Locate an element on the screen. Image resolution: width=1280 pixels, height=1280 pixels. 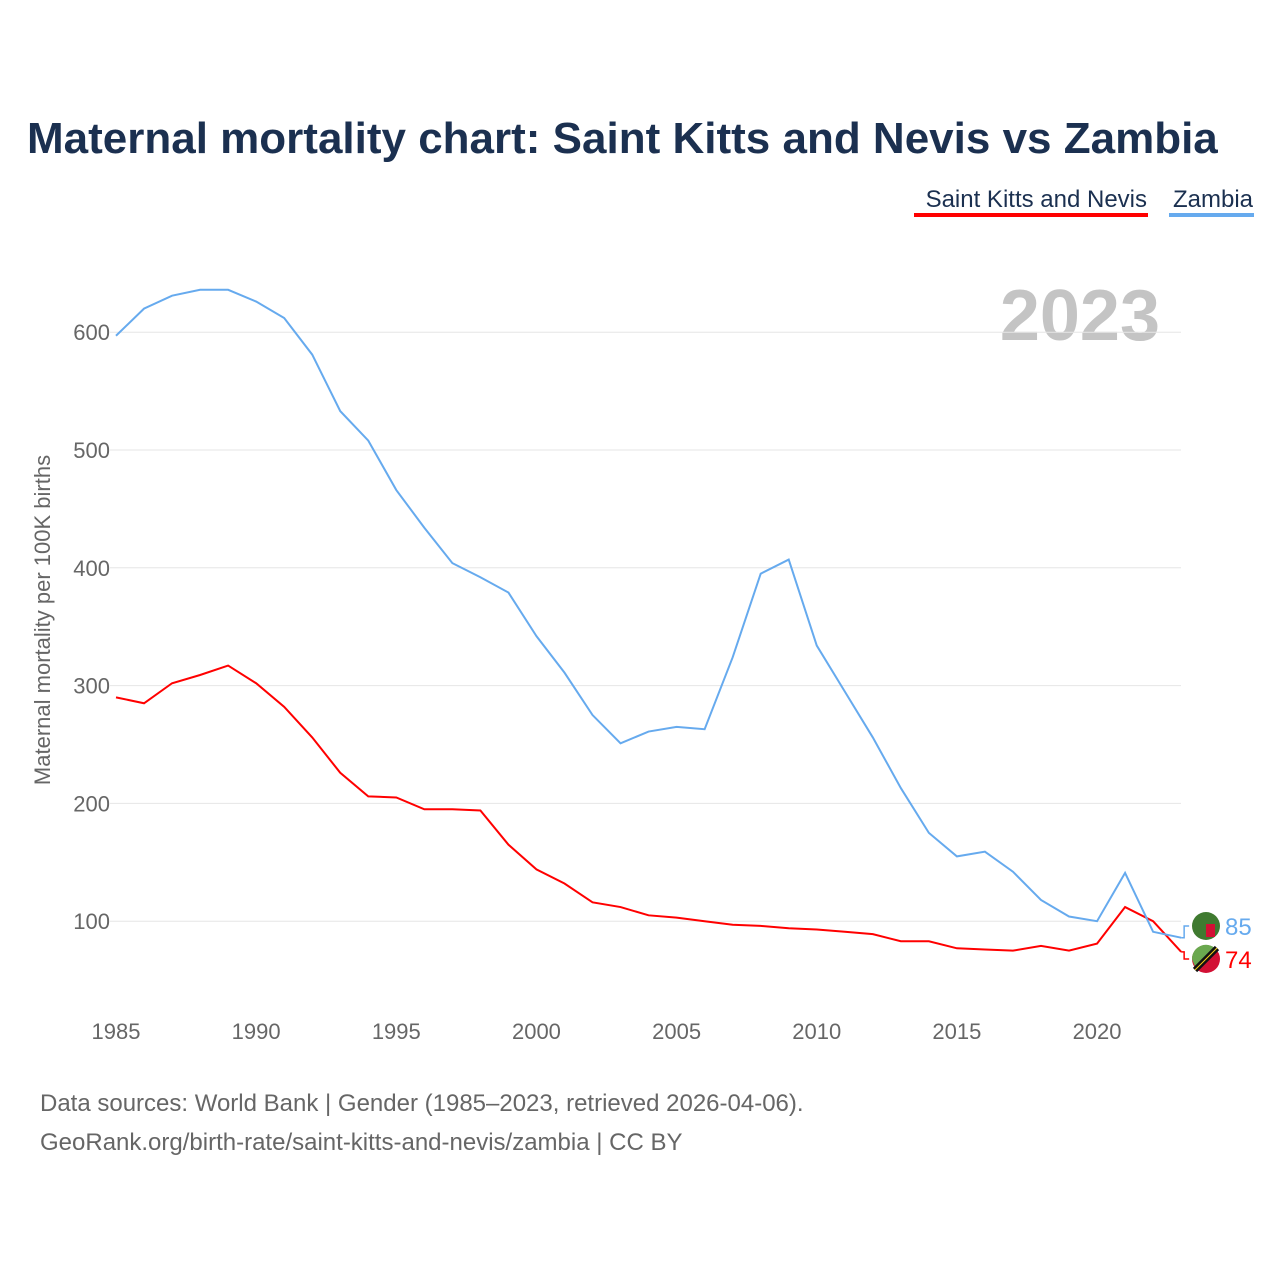
x-tick-label: 2005 is located at coordinates (676, 1031).